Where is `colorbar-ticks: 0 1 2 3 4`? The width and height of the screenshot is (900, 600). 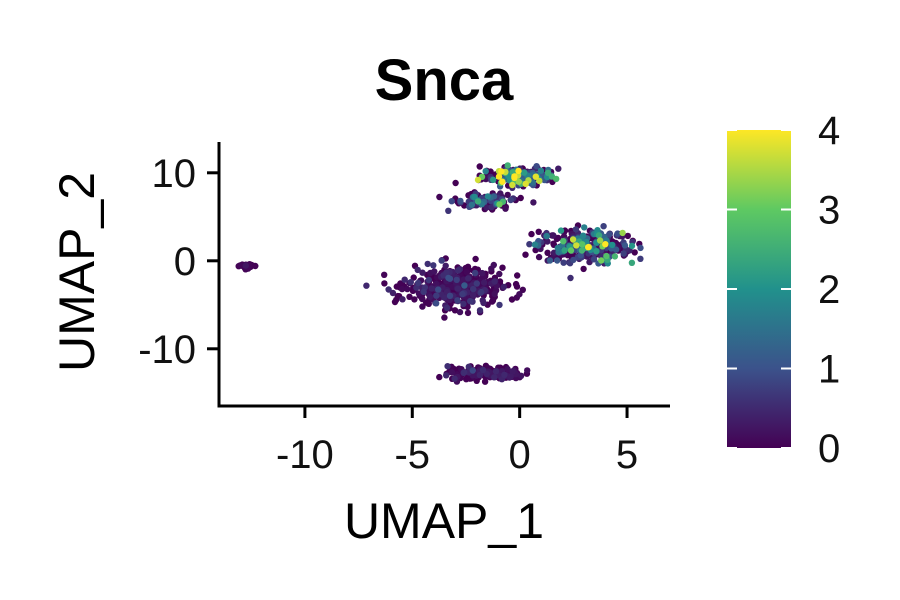 colorbar-ticks: 0 1 2 3 4 is located at coordinates (783, 290).